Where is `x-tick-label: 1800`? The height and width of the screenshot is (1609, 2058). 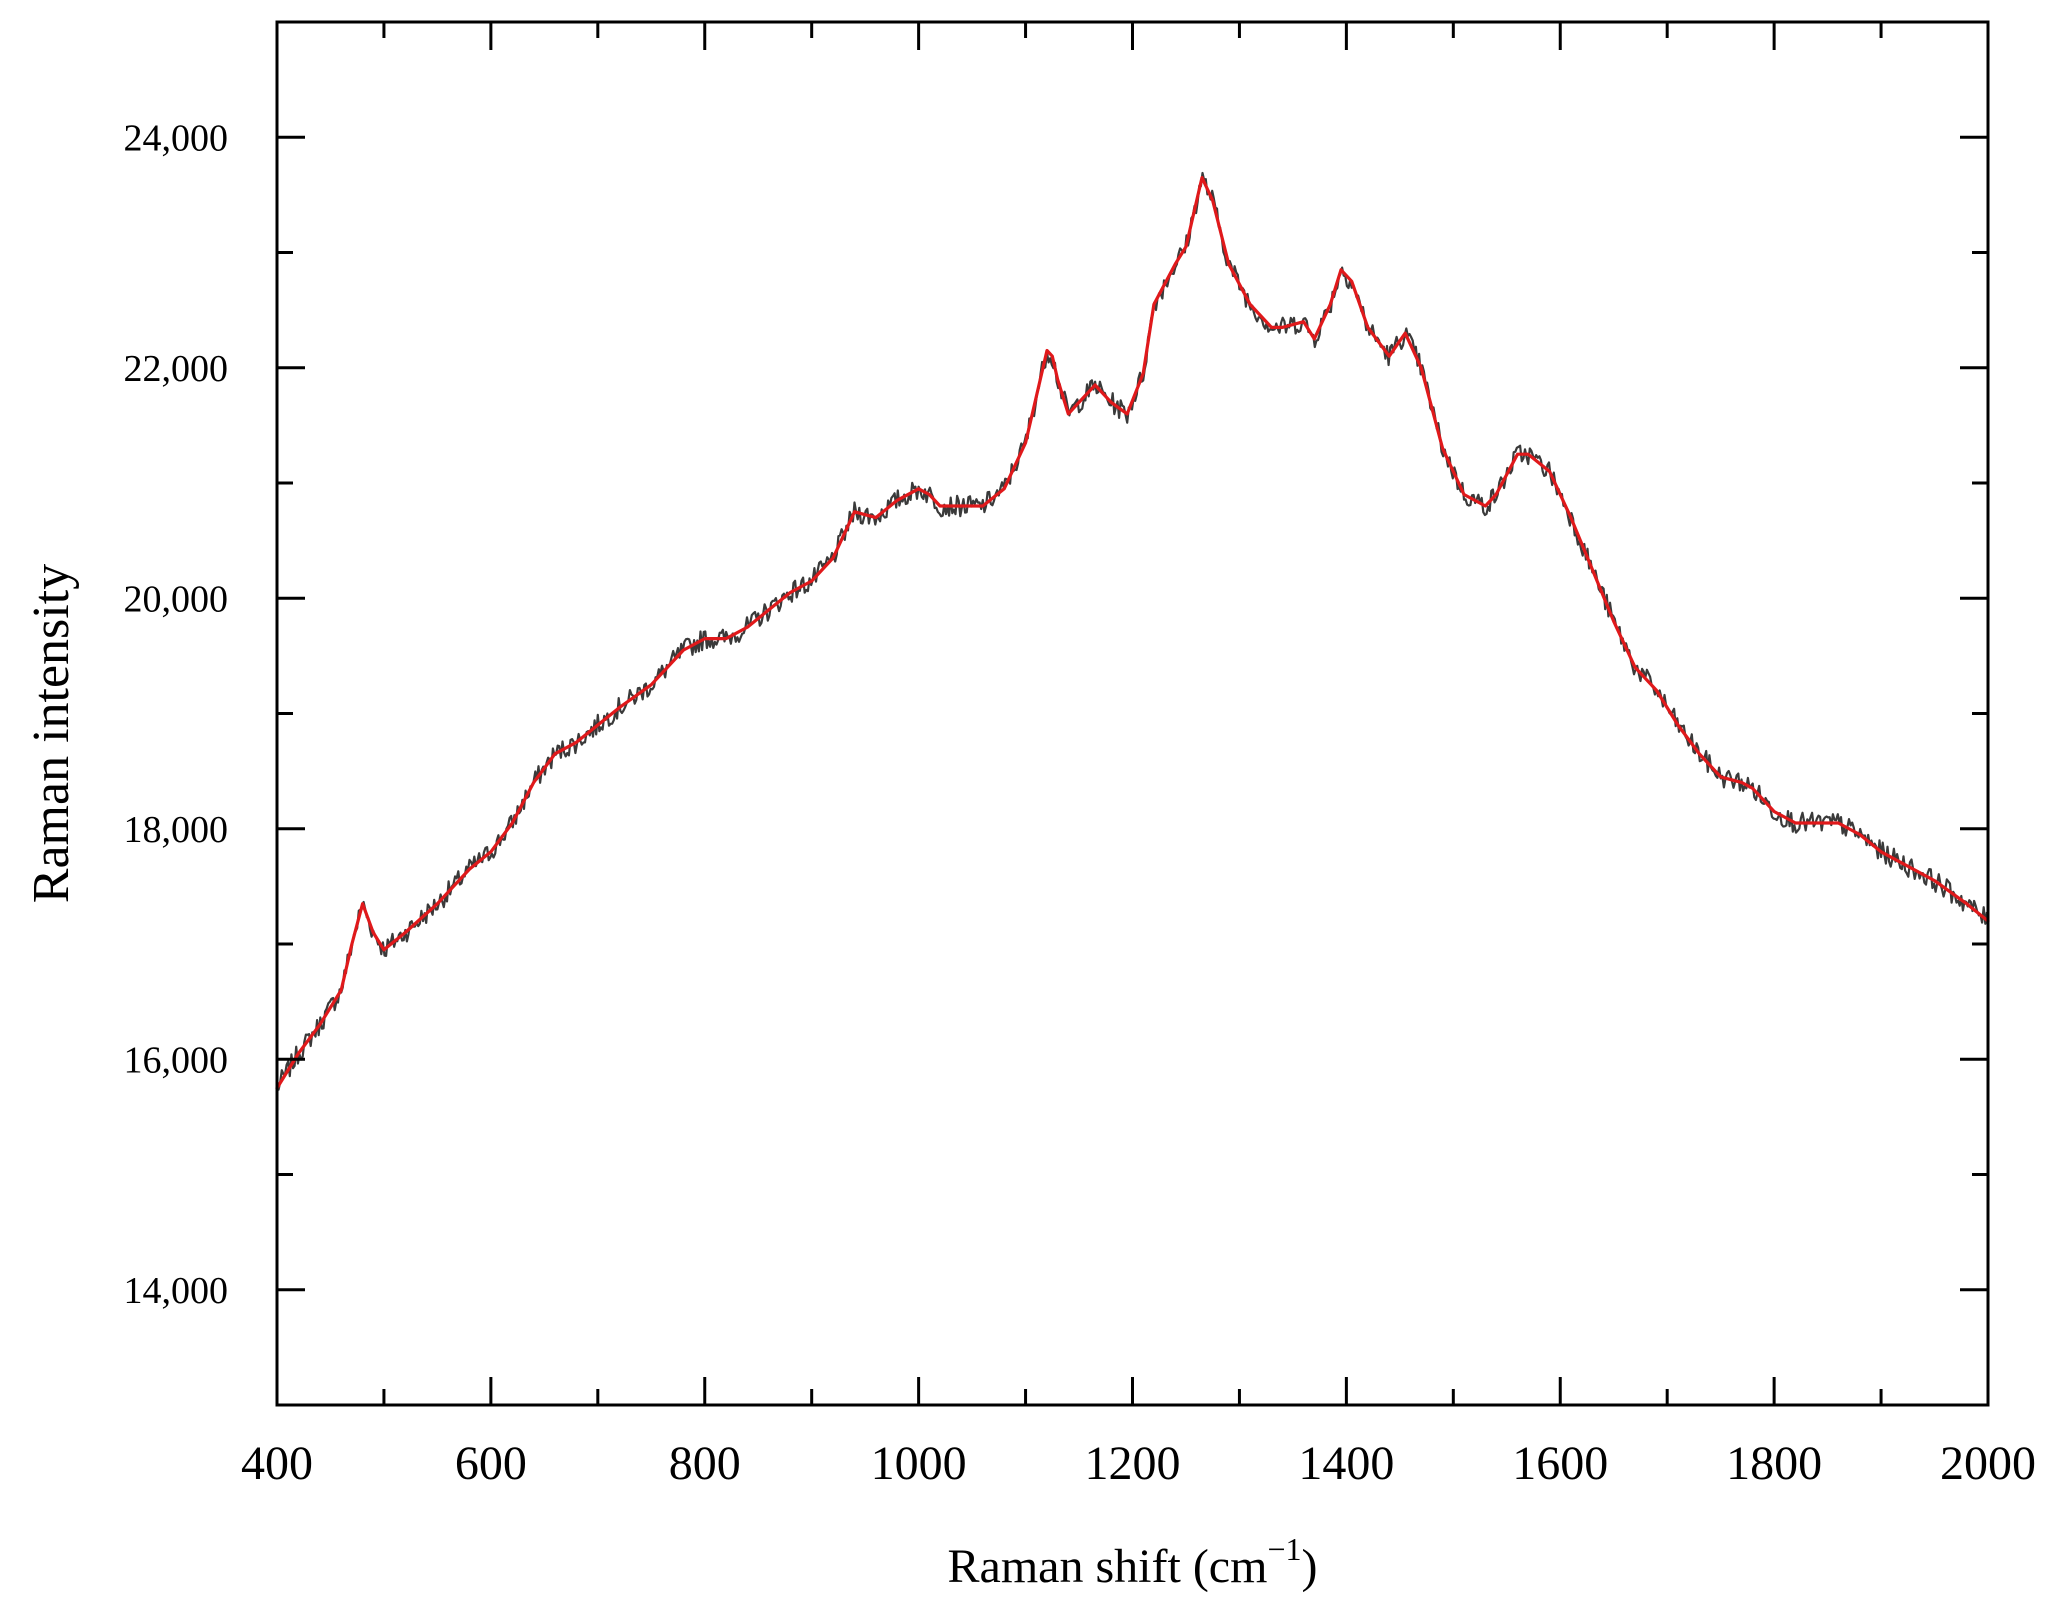 x-tick-label: 1800 is located at coordinates (1774, 1463).